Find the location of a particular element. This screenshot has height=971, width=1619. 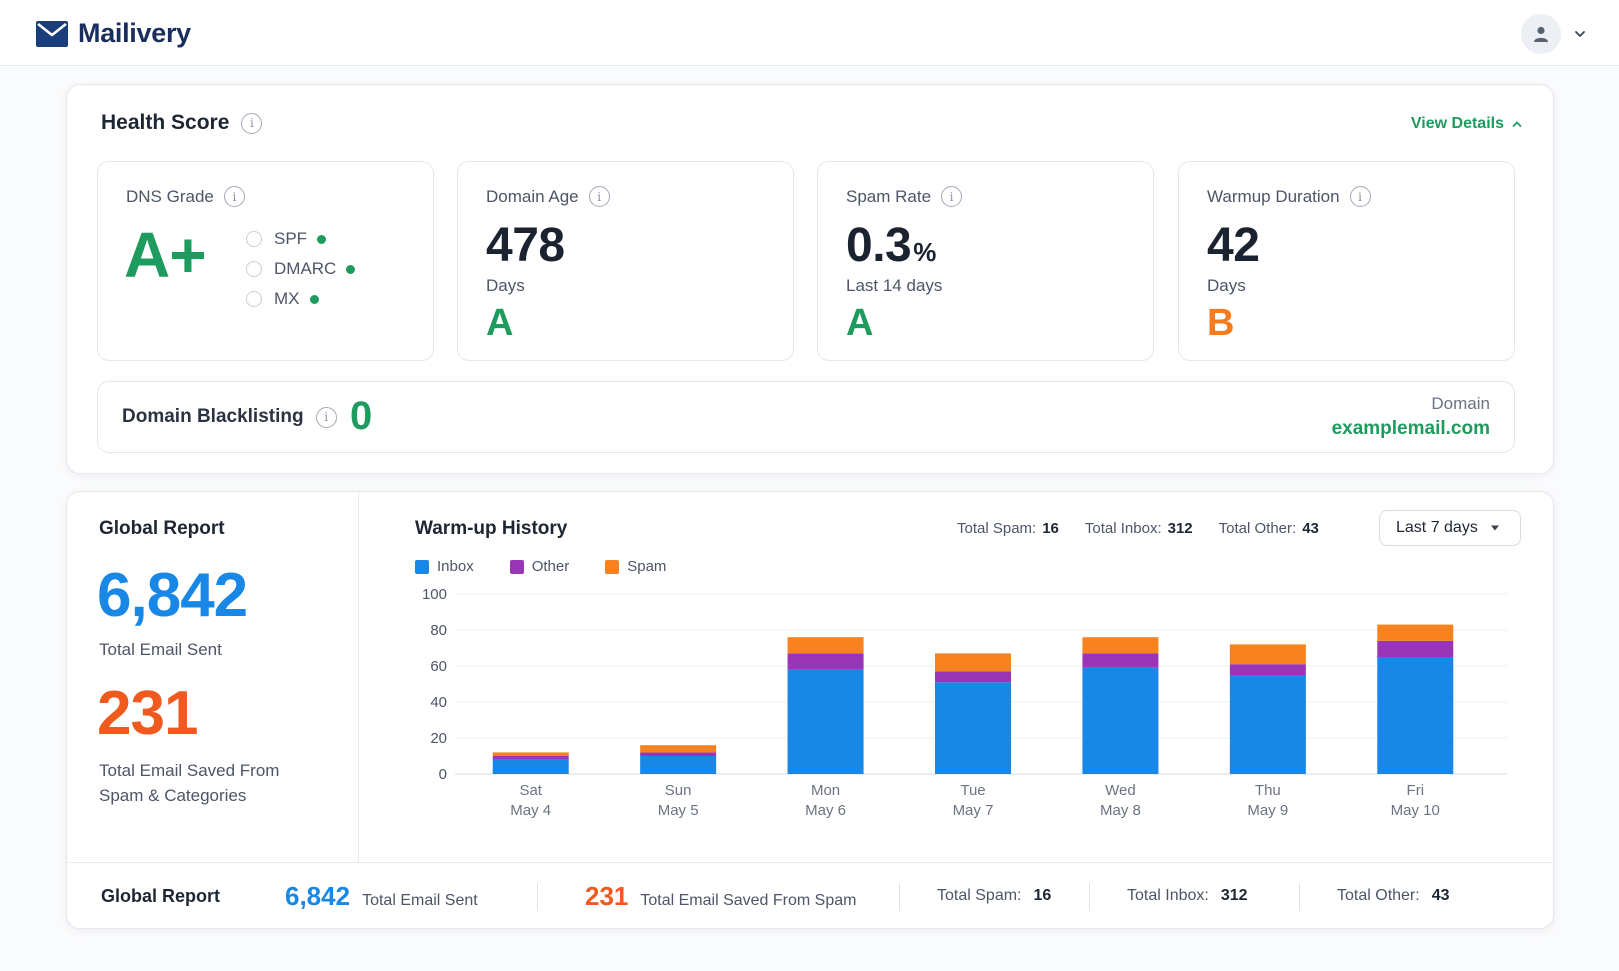

dns-record-mx: MX is located at coordinates (300, 299).